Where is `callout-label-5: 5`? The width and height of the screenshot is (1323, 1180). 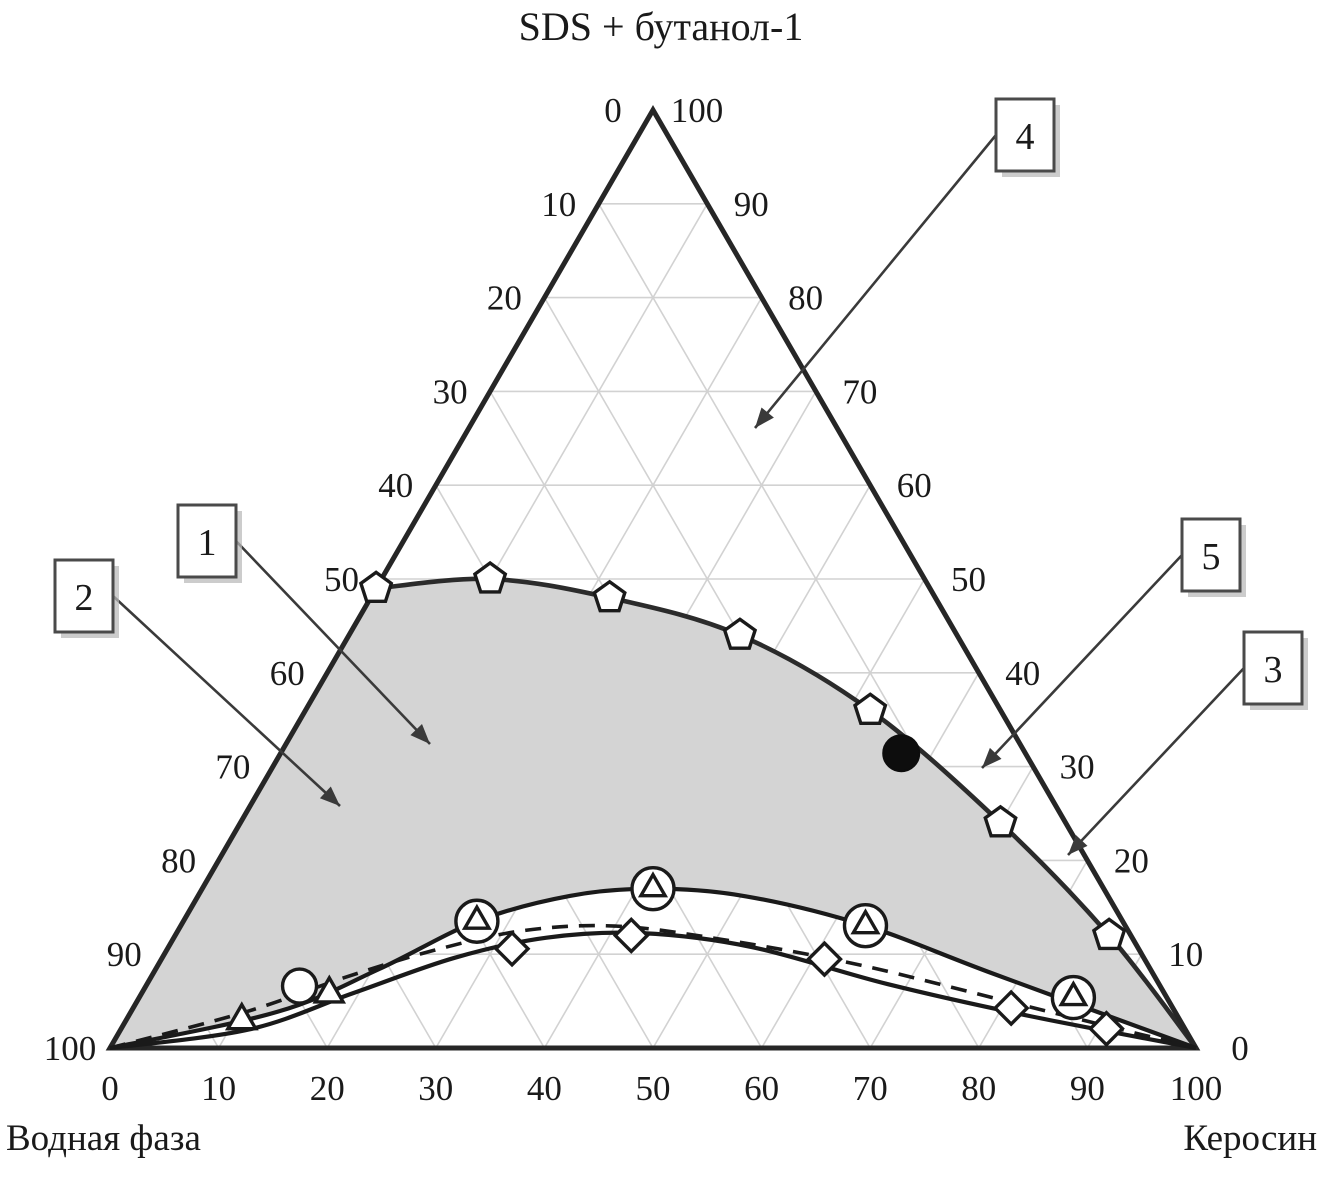
callout-label-5: 5 is located at coordinates (1211, 557).